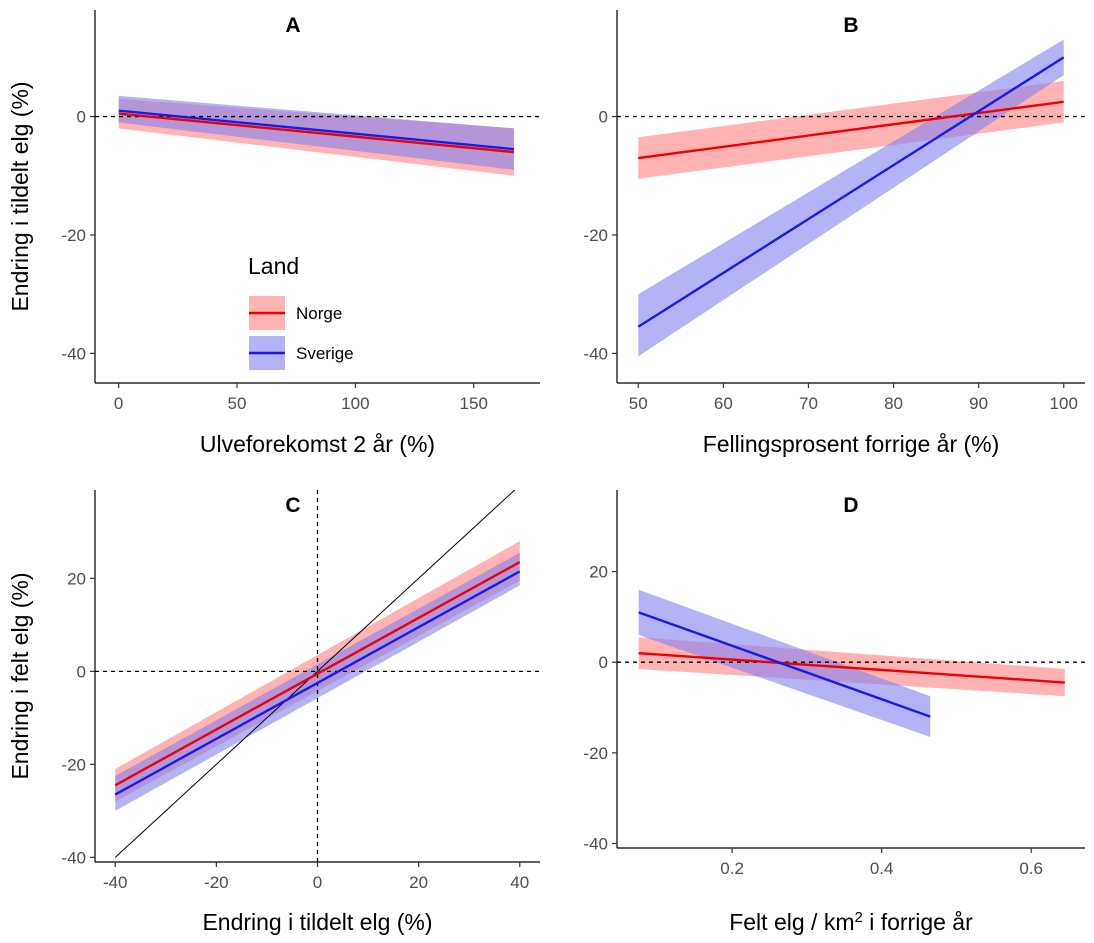 The width and height of the screenshot is (1094, 943). What do you see at coordinates (850, 505) in the screenshot?
I see `panel-title: D` at bounding box center [850, 505].